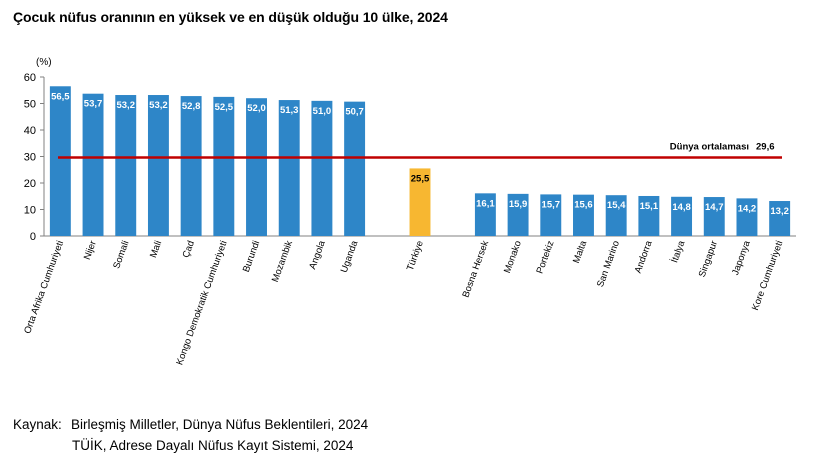 This screenshot has height=474, width=820. Describe the element at coordinates (518, 204) in the screenshot. I see `bar-value-label: 15,9` at that location.